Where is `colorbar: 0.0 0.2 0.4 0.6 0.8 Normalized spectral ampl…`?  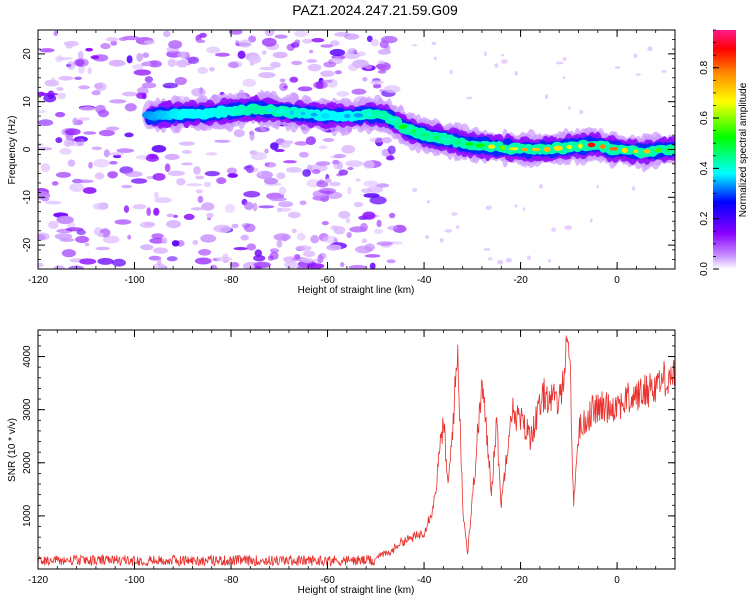 colorbar: 0.0 0.2 0.4 0.6 0.8 Normalized spectral ampl… is located at coordinates (724, 152).